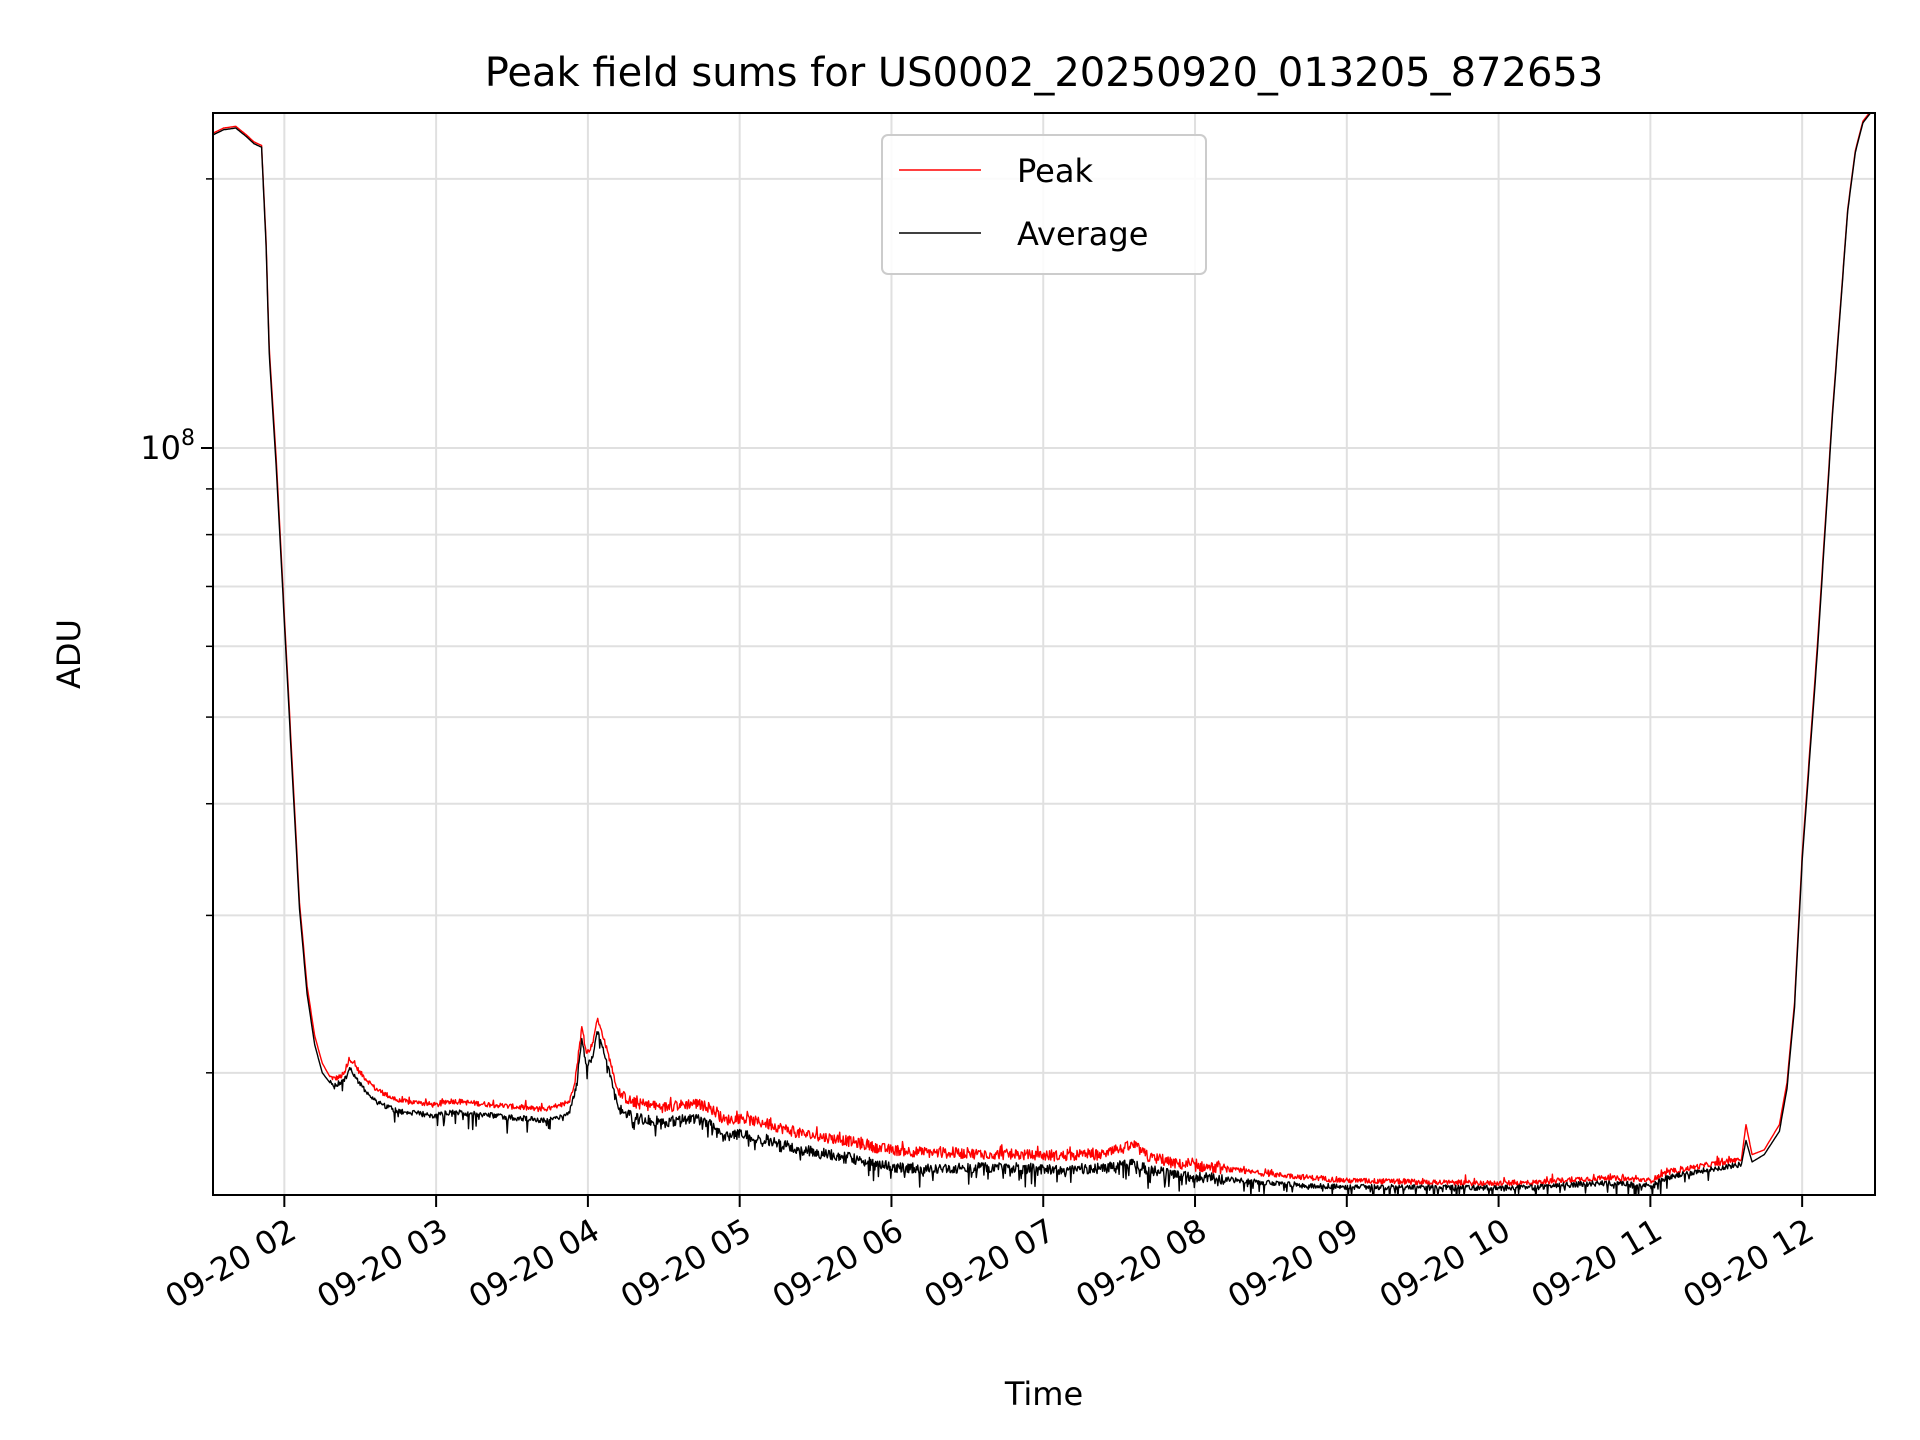  I want to click on x-axis-label: Time, so click(1043, 1394).